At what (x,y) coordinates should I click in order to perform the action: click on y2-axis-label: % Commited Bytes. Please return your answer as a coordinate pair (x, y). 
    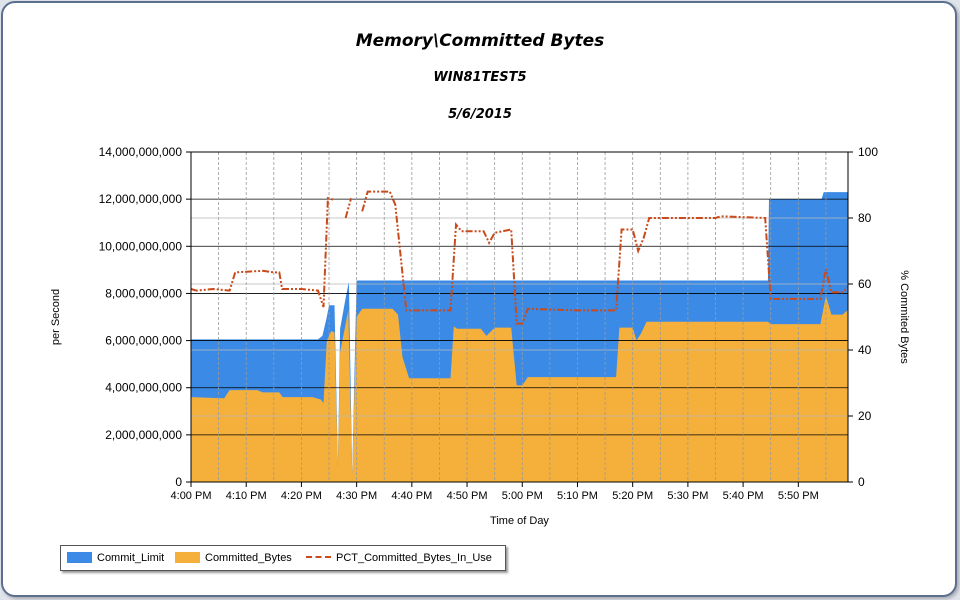
    Looking at the image, I should click on (904, 317).